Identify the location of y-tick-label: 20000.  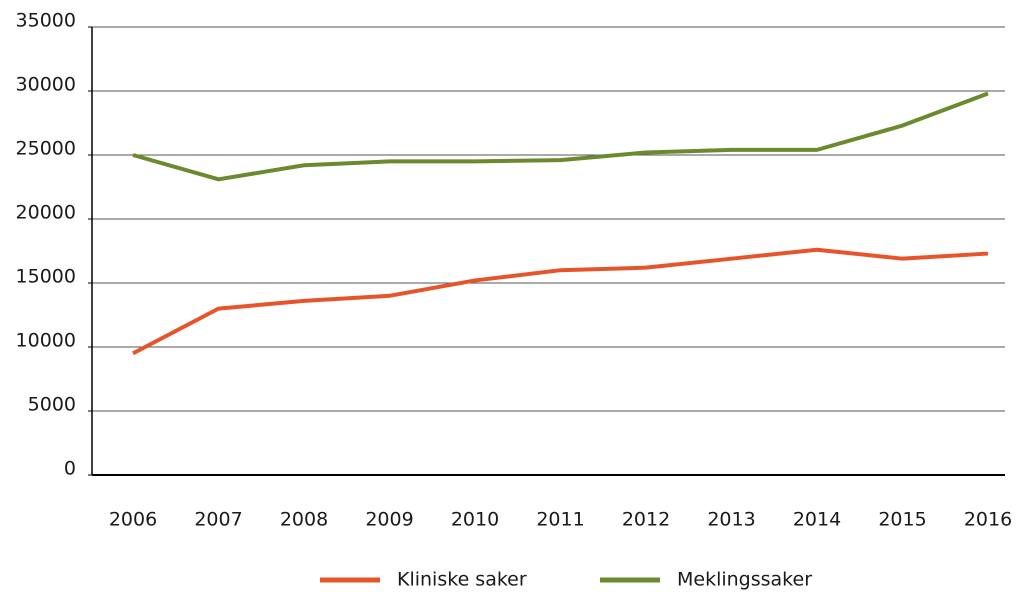
(46, 213).